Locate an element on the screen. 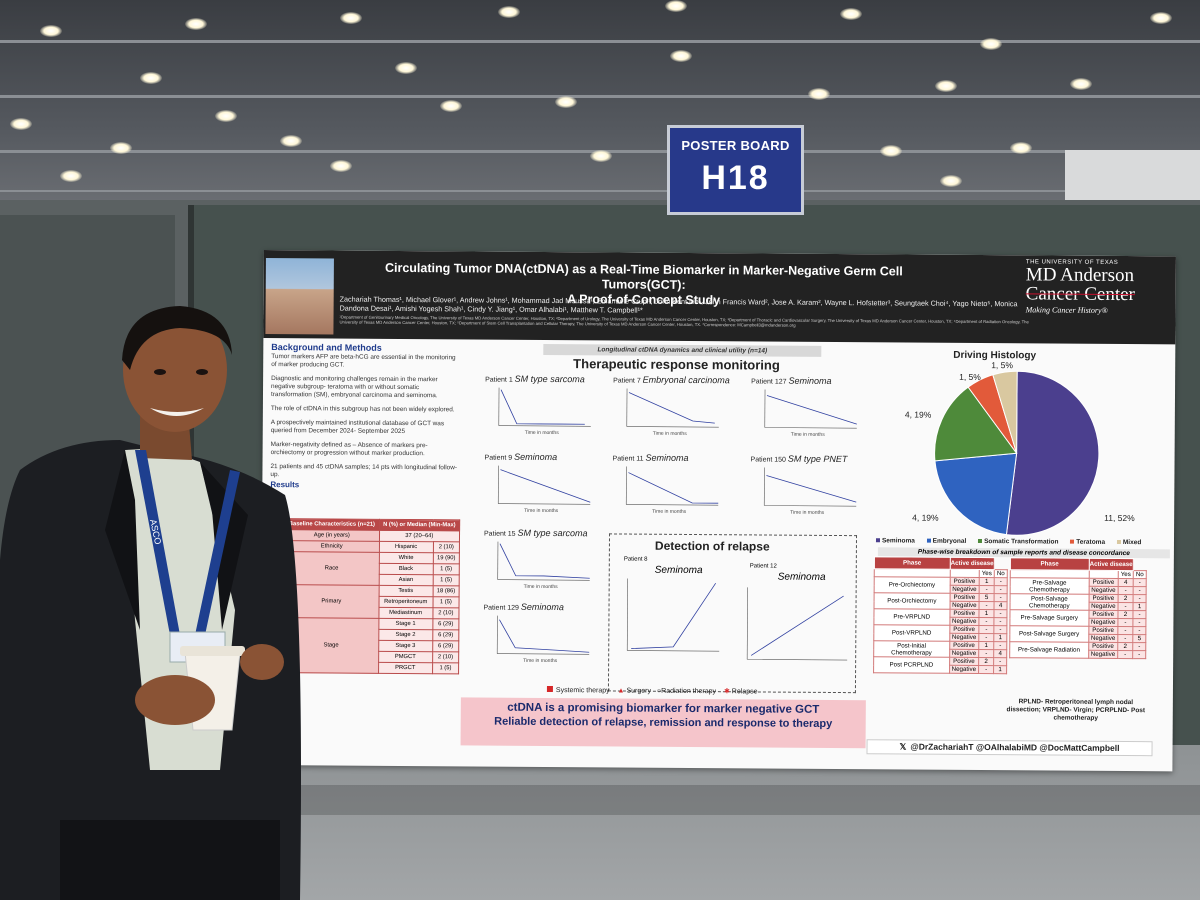 This screenshot has width=1200, height=900. patient-id: Patient 7 is located at coordinates (627, 381).